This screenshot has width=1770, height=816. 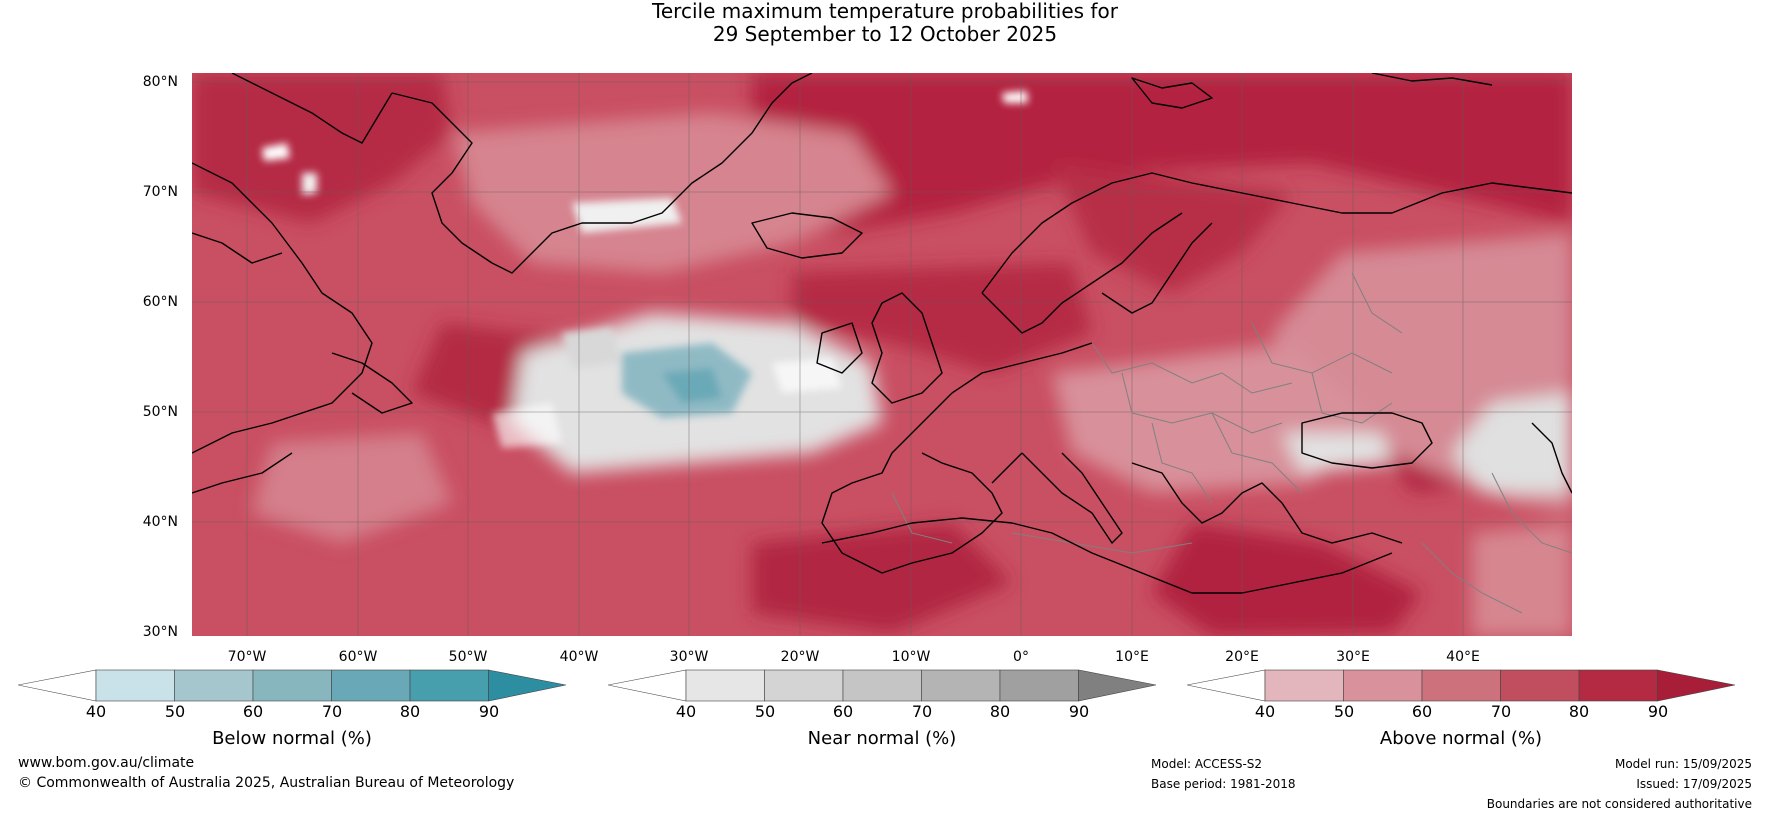 I want to click on cbar-near-tick-90: 90, so click(x=1079, y=711).